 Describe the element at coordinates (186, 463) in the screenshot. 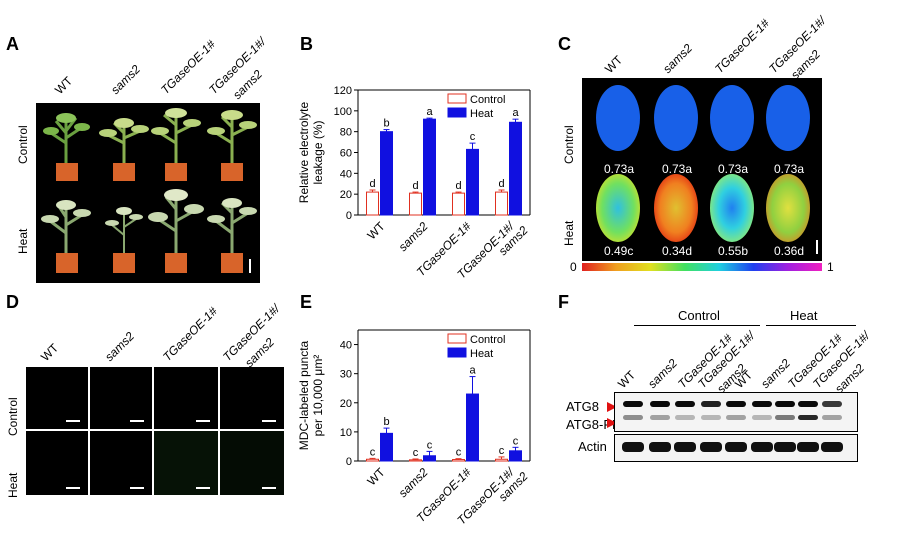

I see `micro-heat-tgase` at that location.